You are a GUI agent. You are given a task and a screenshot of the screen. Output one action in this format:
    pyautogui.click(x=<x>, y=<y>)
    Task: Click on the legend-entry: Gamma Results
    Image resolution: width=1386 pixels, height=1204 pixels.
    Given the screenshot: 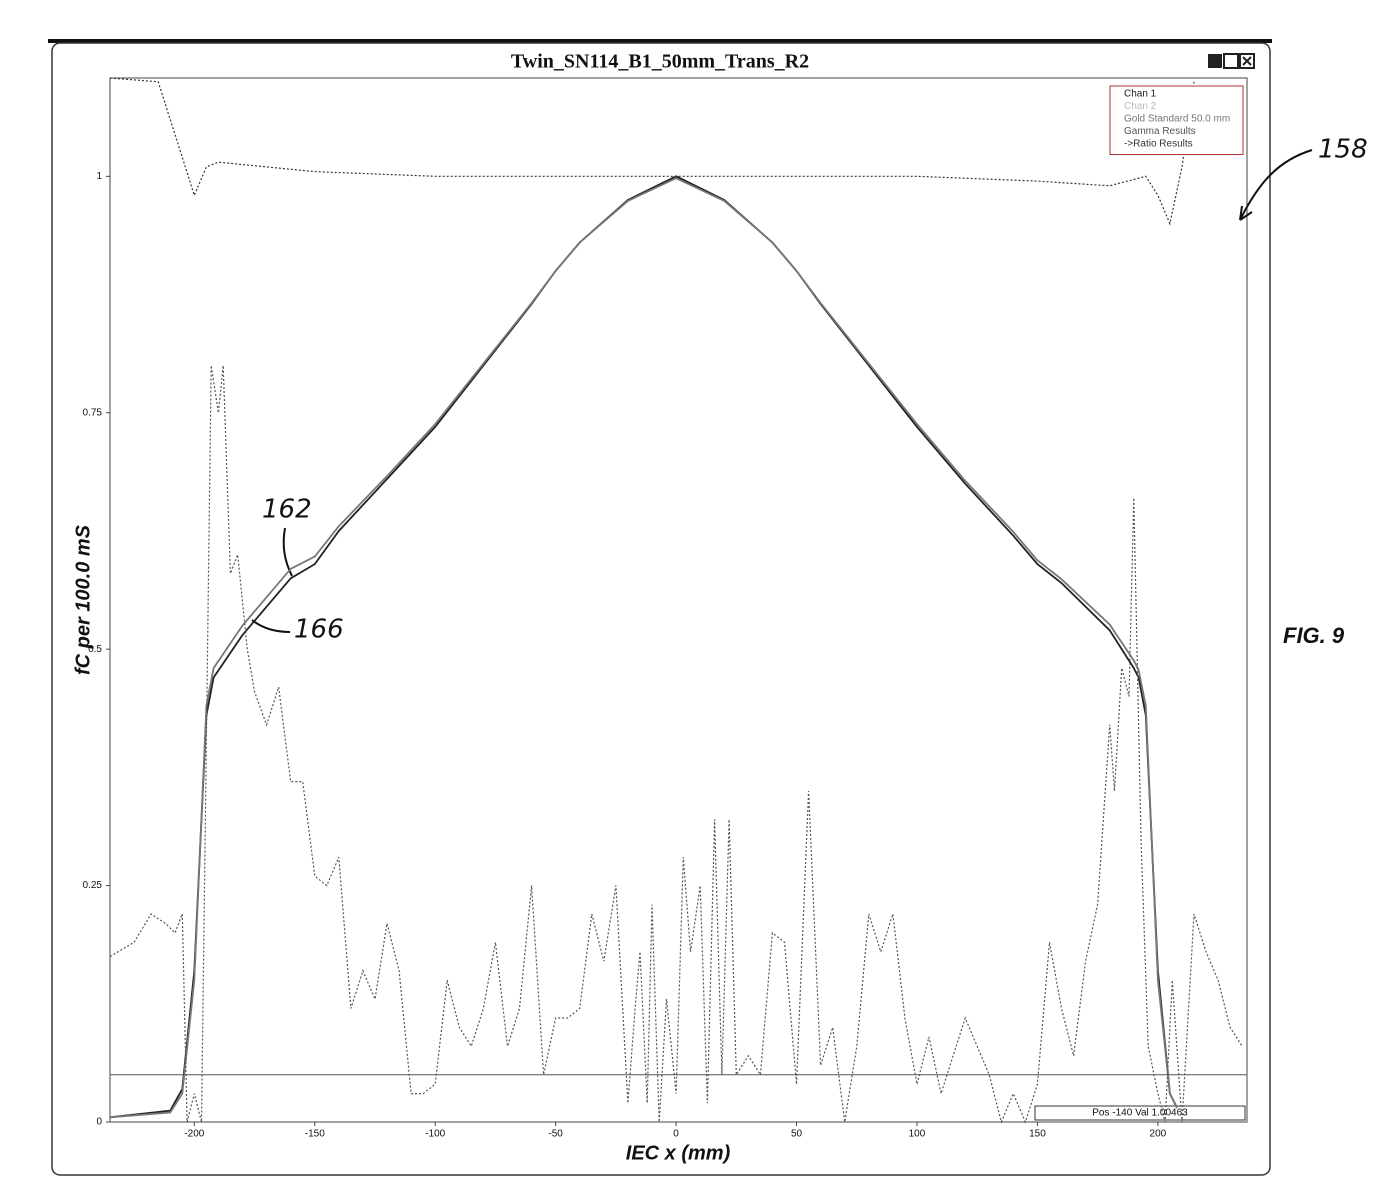 What is the action you would take?
    pyautogui.click(x=1160, y=131)
    